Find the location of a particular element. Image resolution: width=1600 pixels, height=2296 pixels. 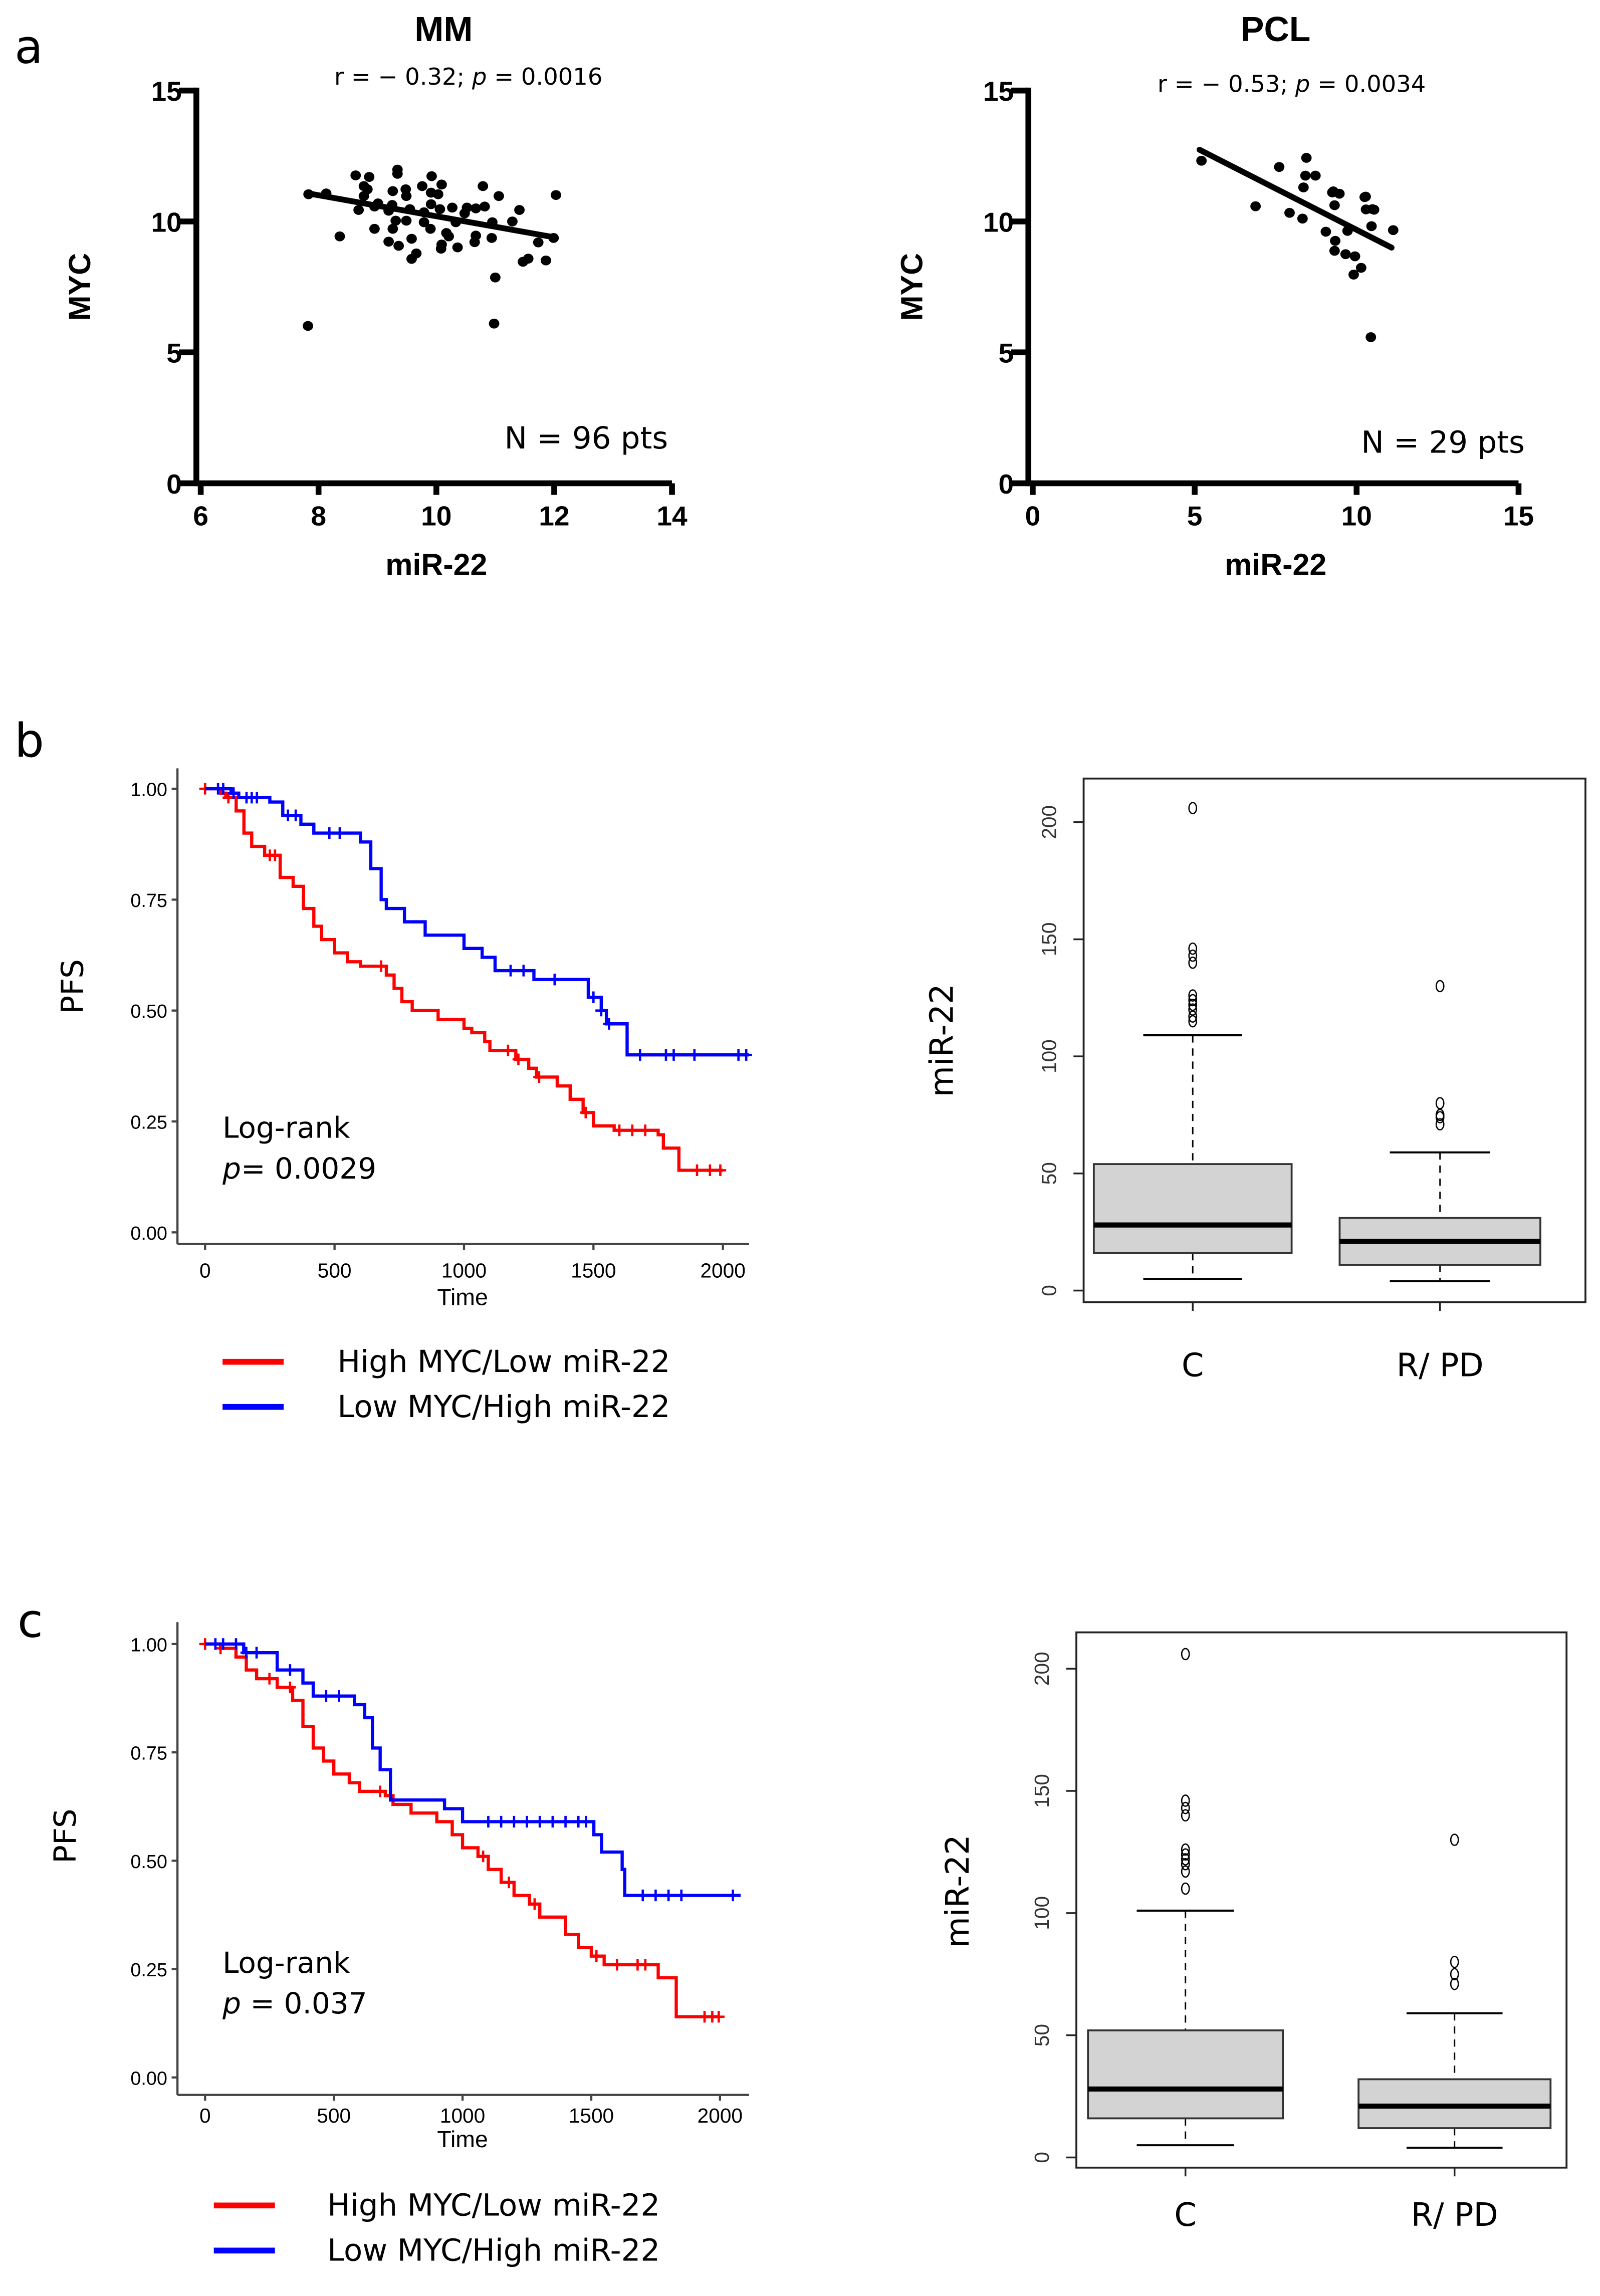

chart-box-b: 0 50 100 150 200 miR-22 C R/ PD is located at coordinates (1255, 1081).